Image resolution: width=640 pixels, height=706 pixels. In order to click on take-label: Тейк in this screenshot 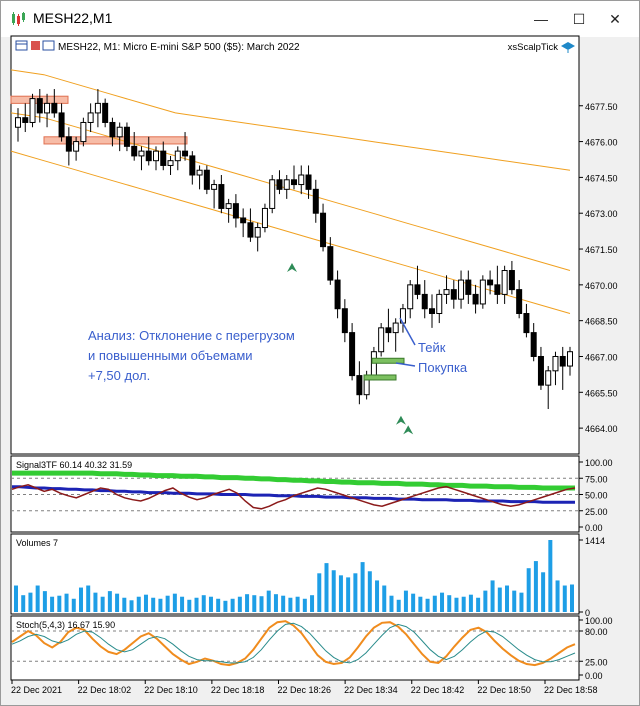, I will do `click(432, 347)`.